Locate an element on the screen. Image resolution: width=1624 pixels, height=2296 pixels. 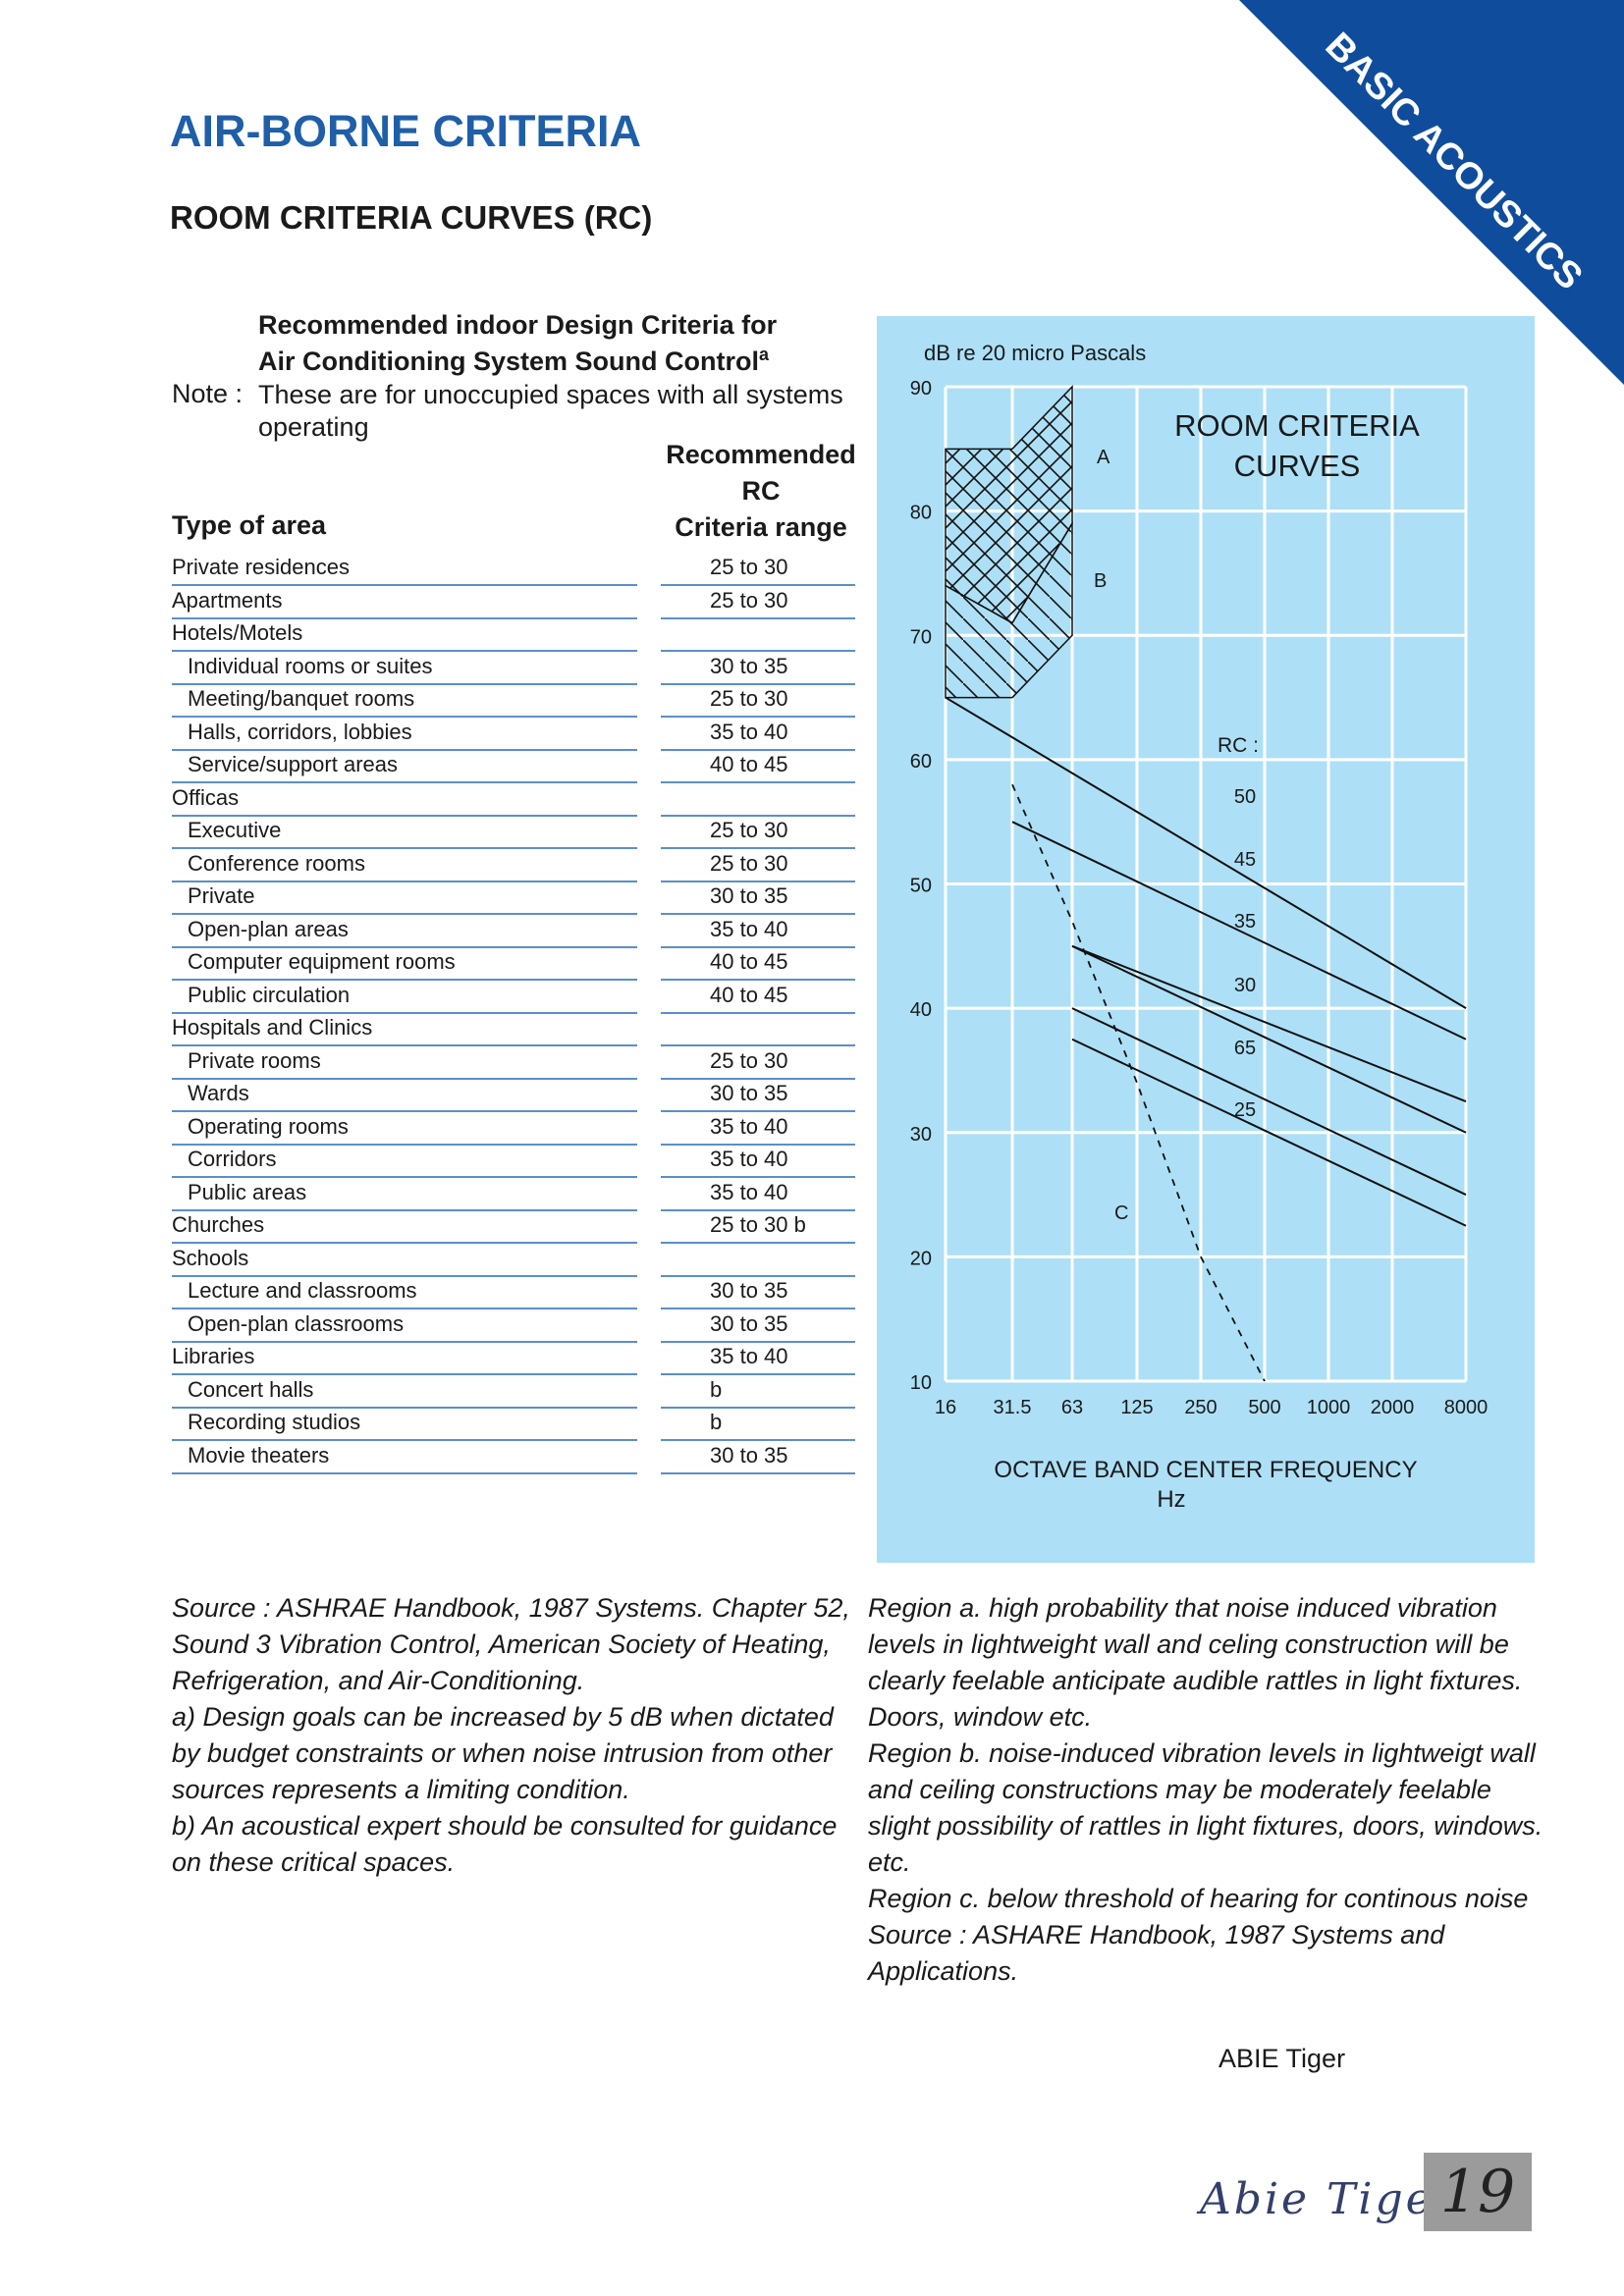
y-tick-label: 70 is located at coordinates (921, 637).